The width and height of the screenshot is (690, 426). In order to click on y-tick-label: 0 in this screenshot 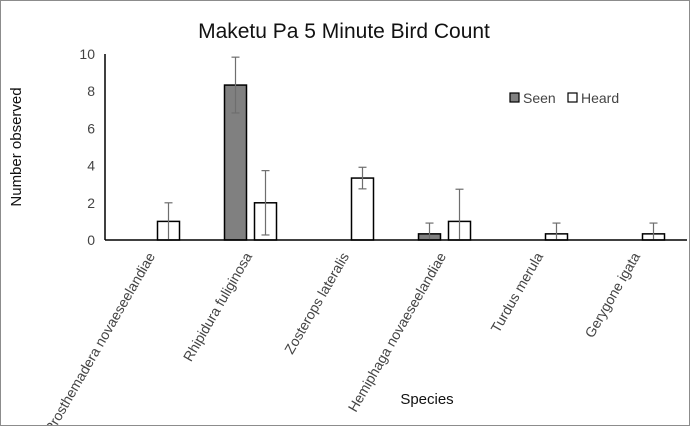, I will do `click(91, 240)`.